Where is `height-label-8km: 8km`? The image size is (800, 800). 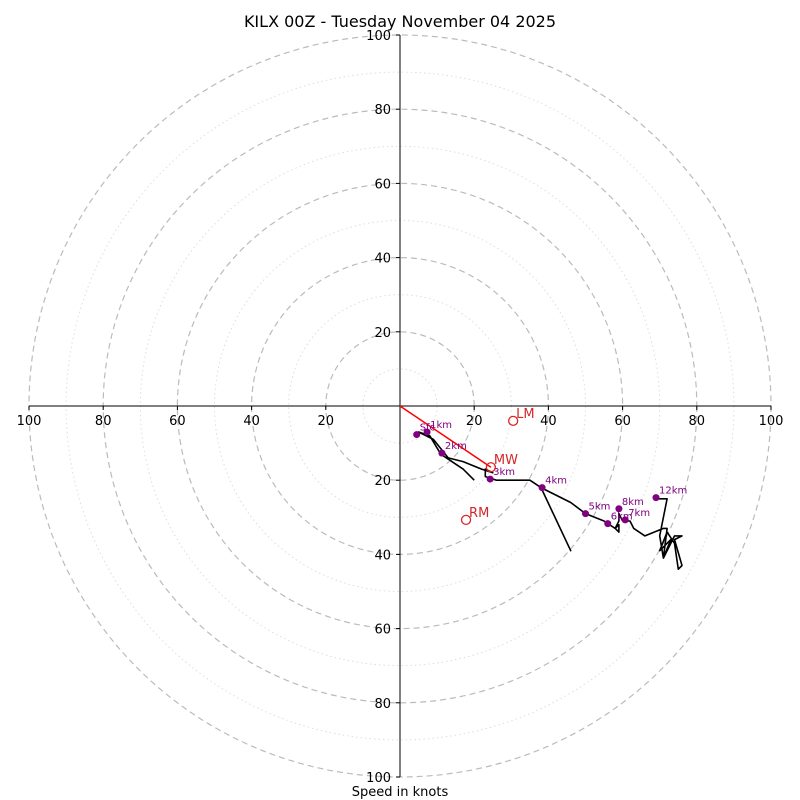
height-label-8km: 8km is located at coordinates (633, 502).